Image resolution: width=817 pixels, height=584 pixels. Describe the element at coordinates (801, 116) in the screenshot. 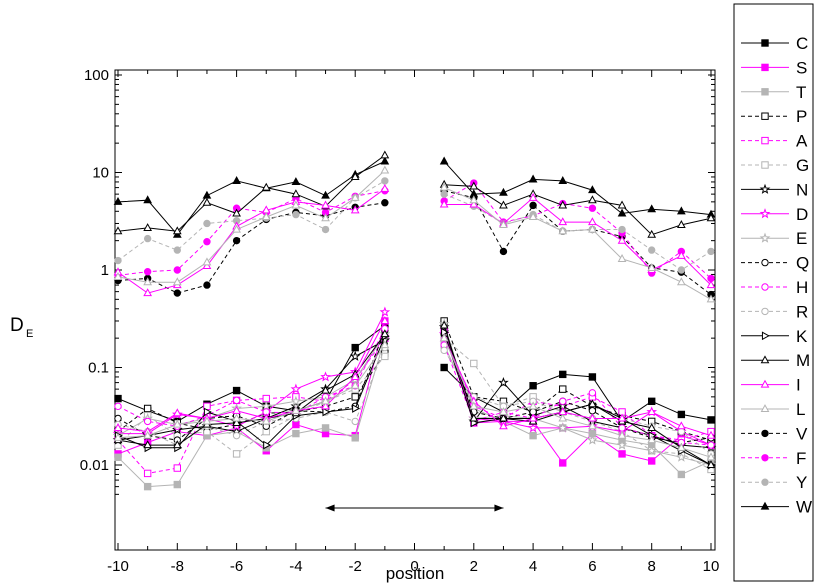

I see `legend-label: P` at that location.